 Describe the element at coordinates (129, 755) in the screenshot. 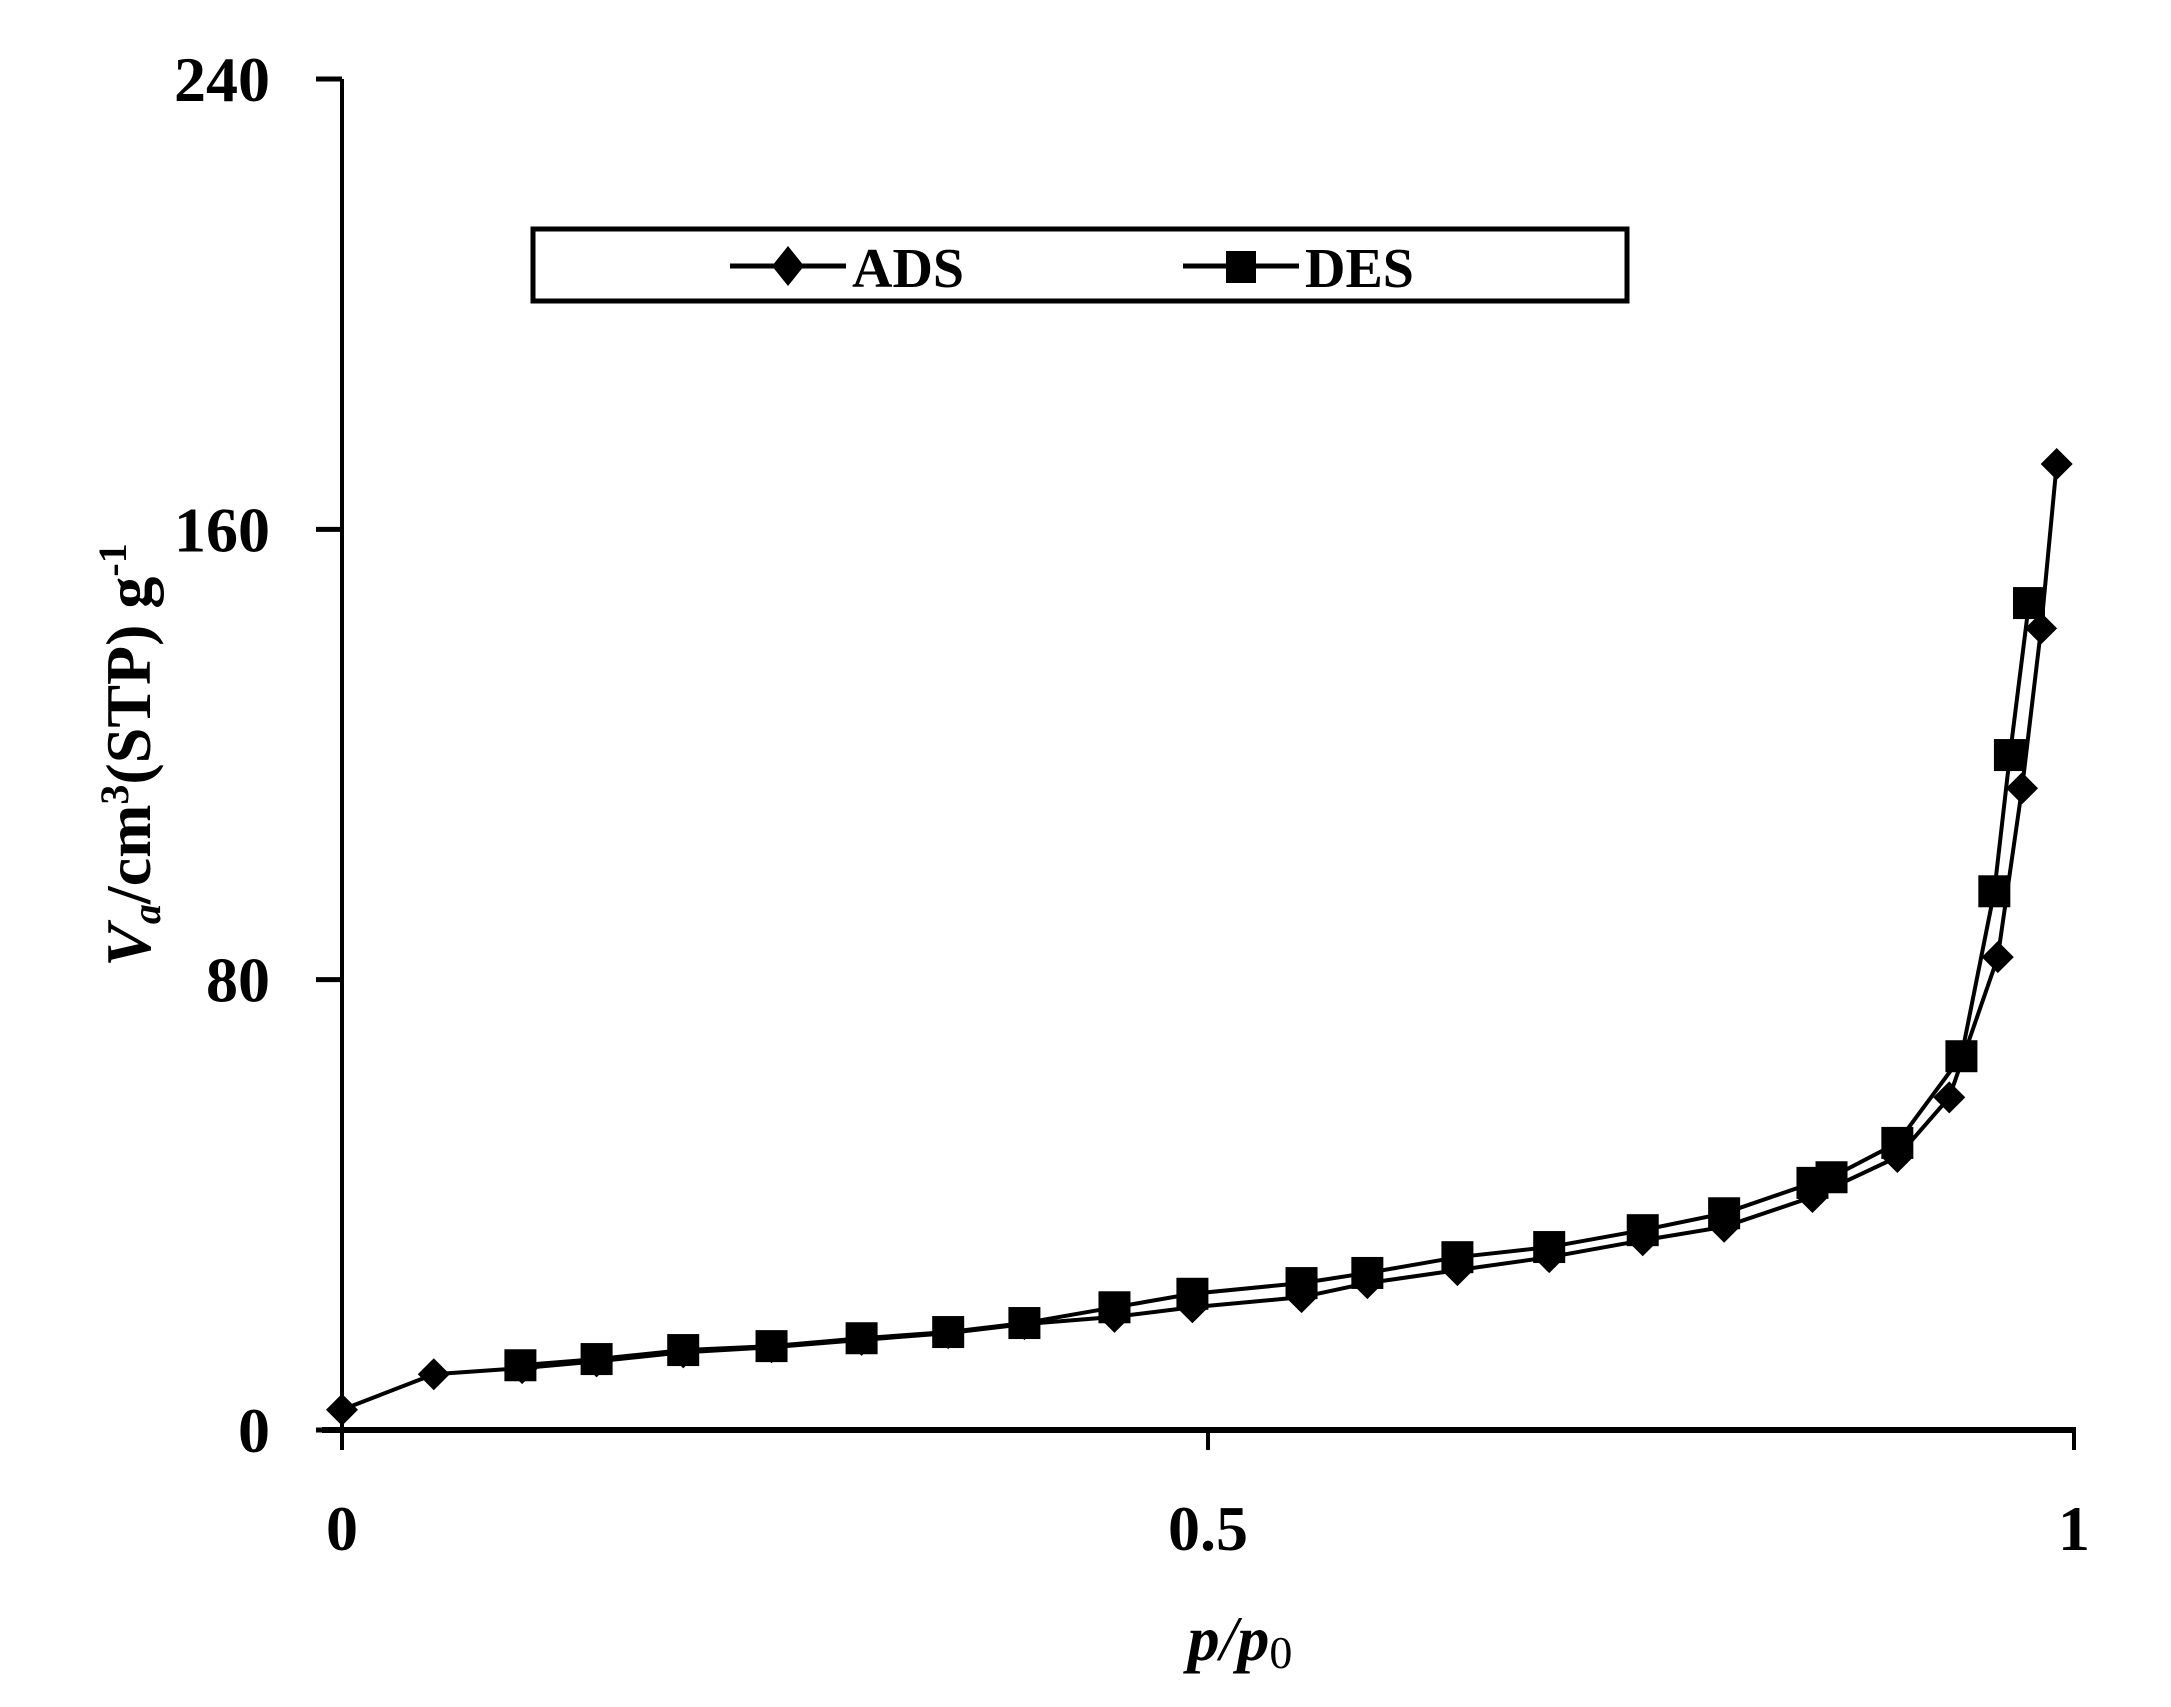

I see `y-axis-title: Va/cm3(STP) g-1` at that location.